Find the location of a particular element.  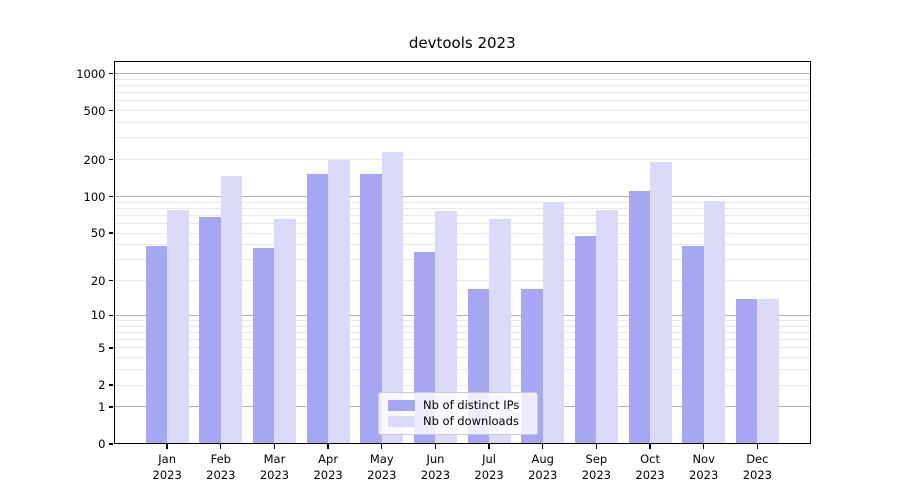

x-tick-label: Jul 2023 is located at coordinates (489, 467).